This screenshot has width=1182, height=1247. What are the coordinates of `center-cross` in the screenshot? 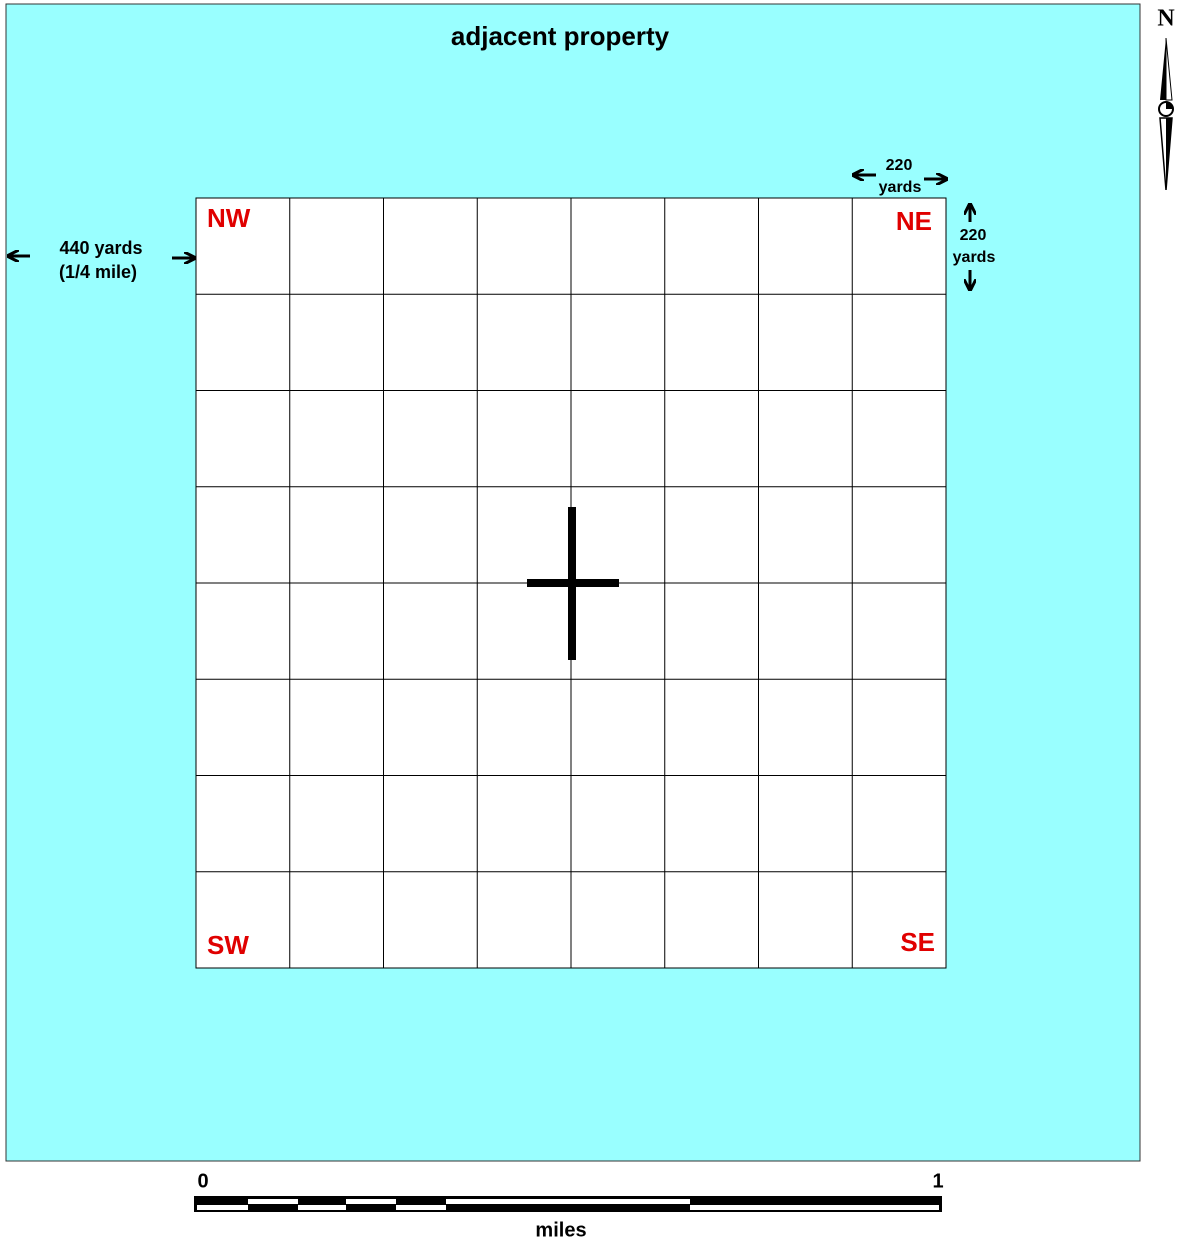 It's located at (573, 583).